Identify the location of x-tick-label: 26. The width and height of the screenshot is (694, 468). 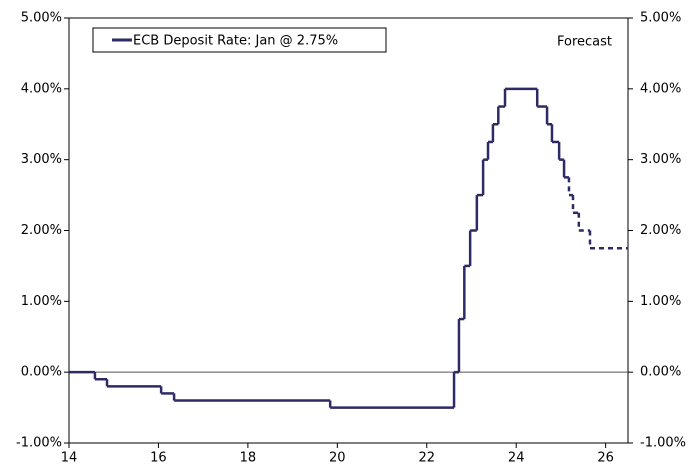
(605, 458).